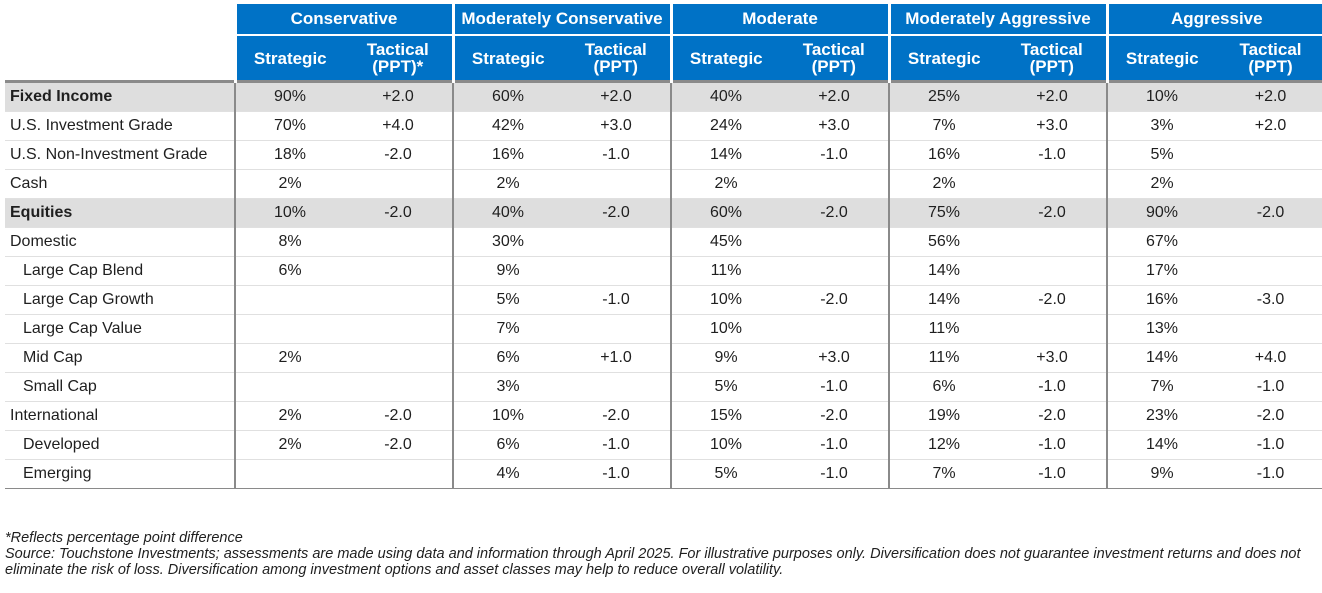 The height and width of the screenshot is (593, 1322). I want to click on strategic-cell: 24%, so click(725, 126).